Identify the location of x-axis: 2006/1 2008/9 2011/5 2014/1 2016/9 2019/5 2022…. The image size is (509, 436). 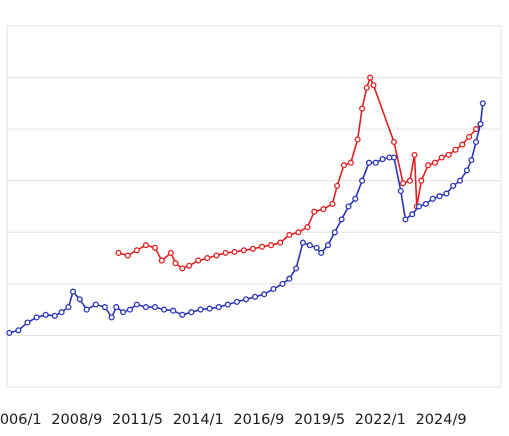
(233, 420).